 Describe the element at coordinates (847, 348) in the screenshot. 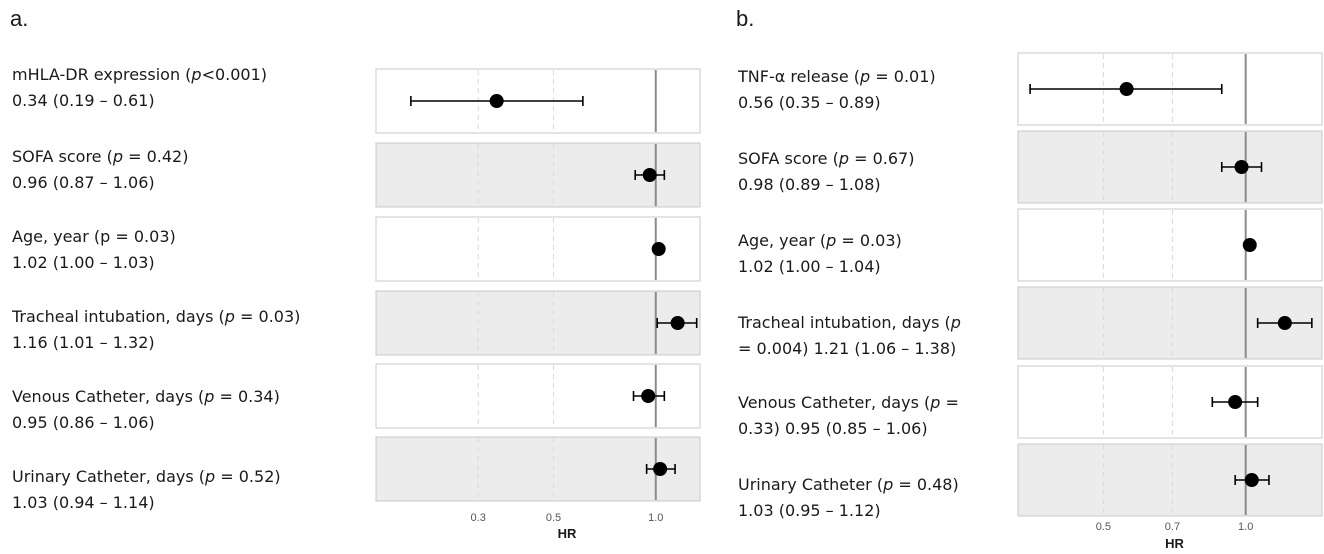

I see `row-label-line2: = 0.004) 1.21 (1.06 – 1.38)` at that location.